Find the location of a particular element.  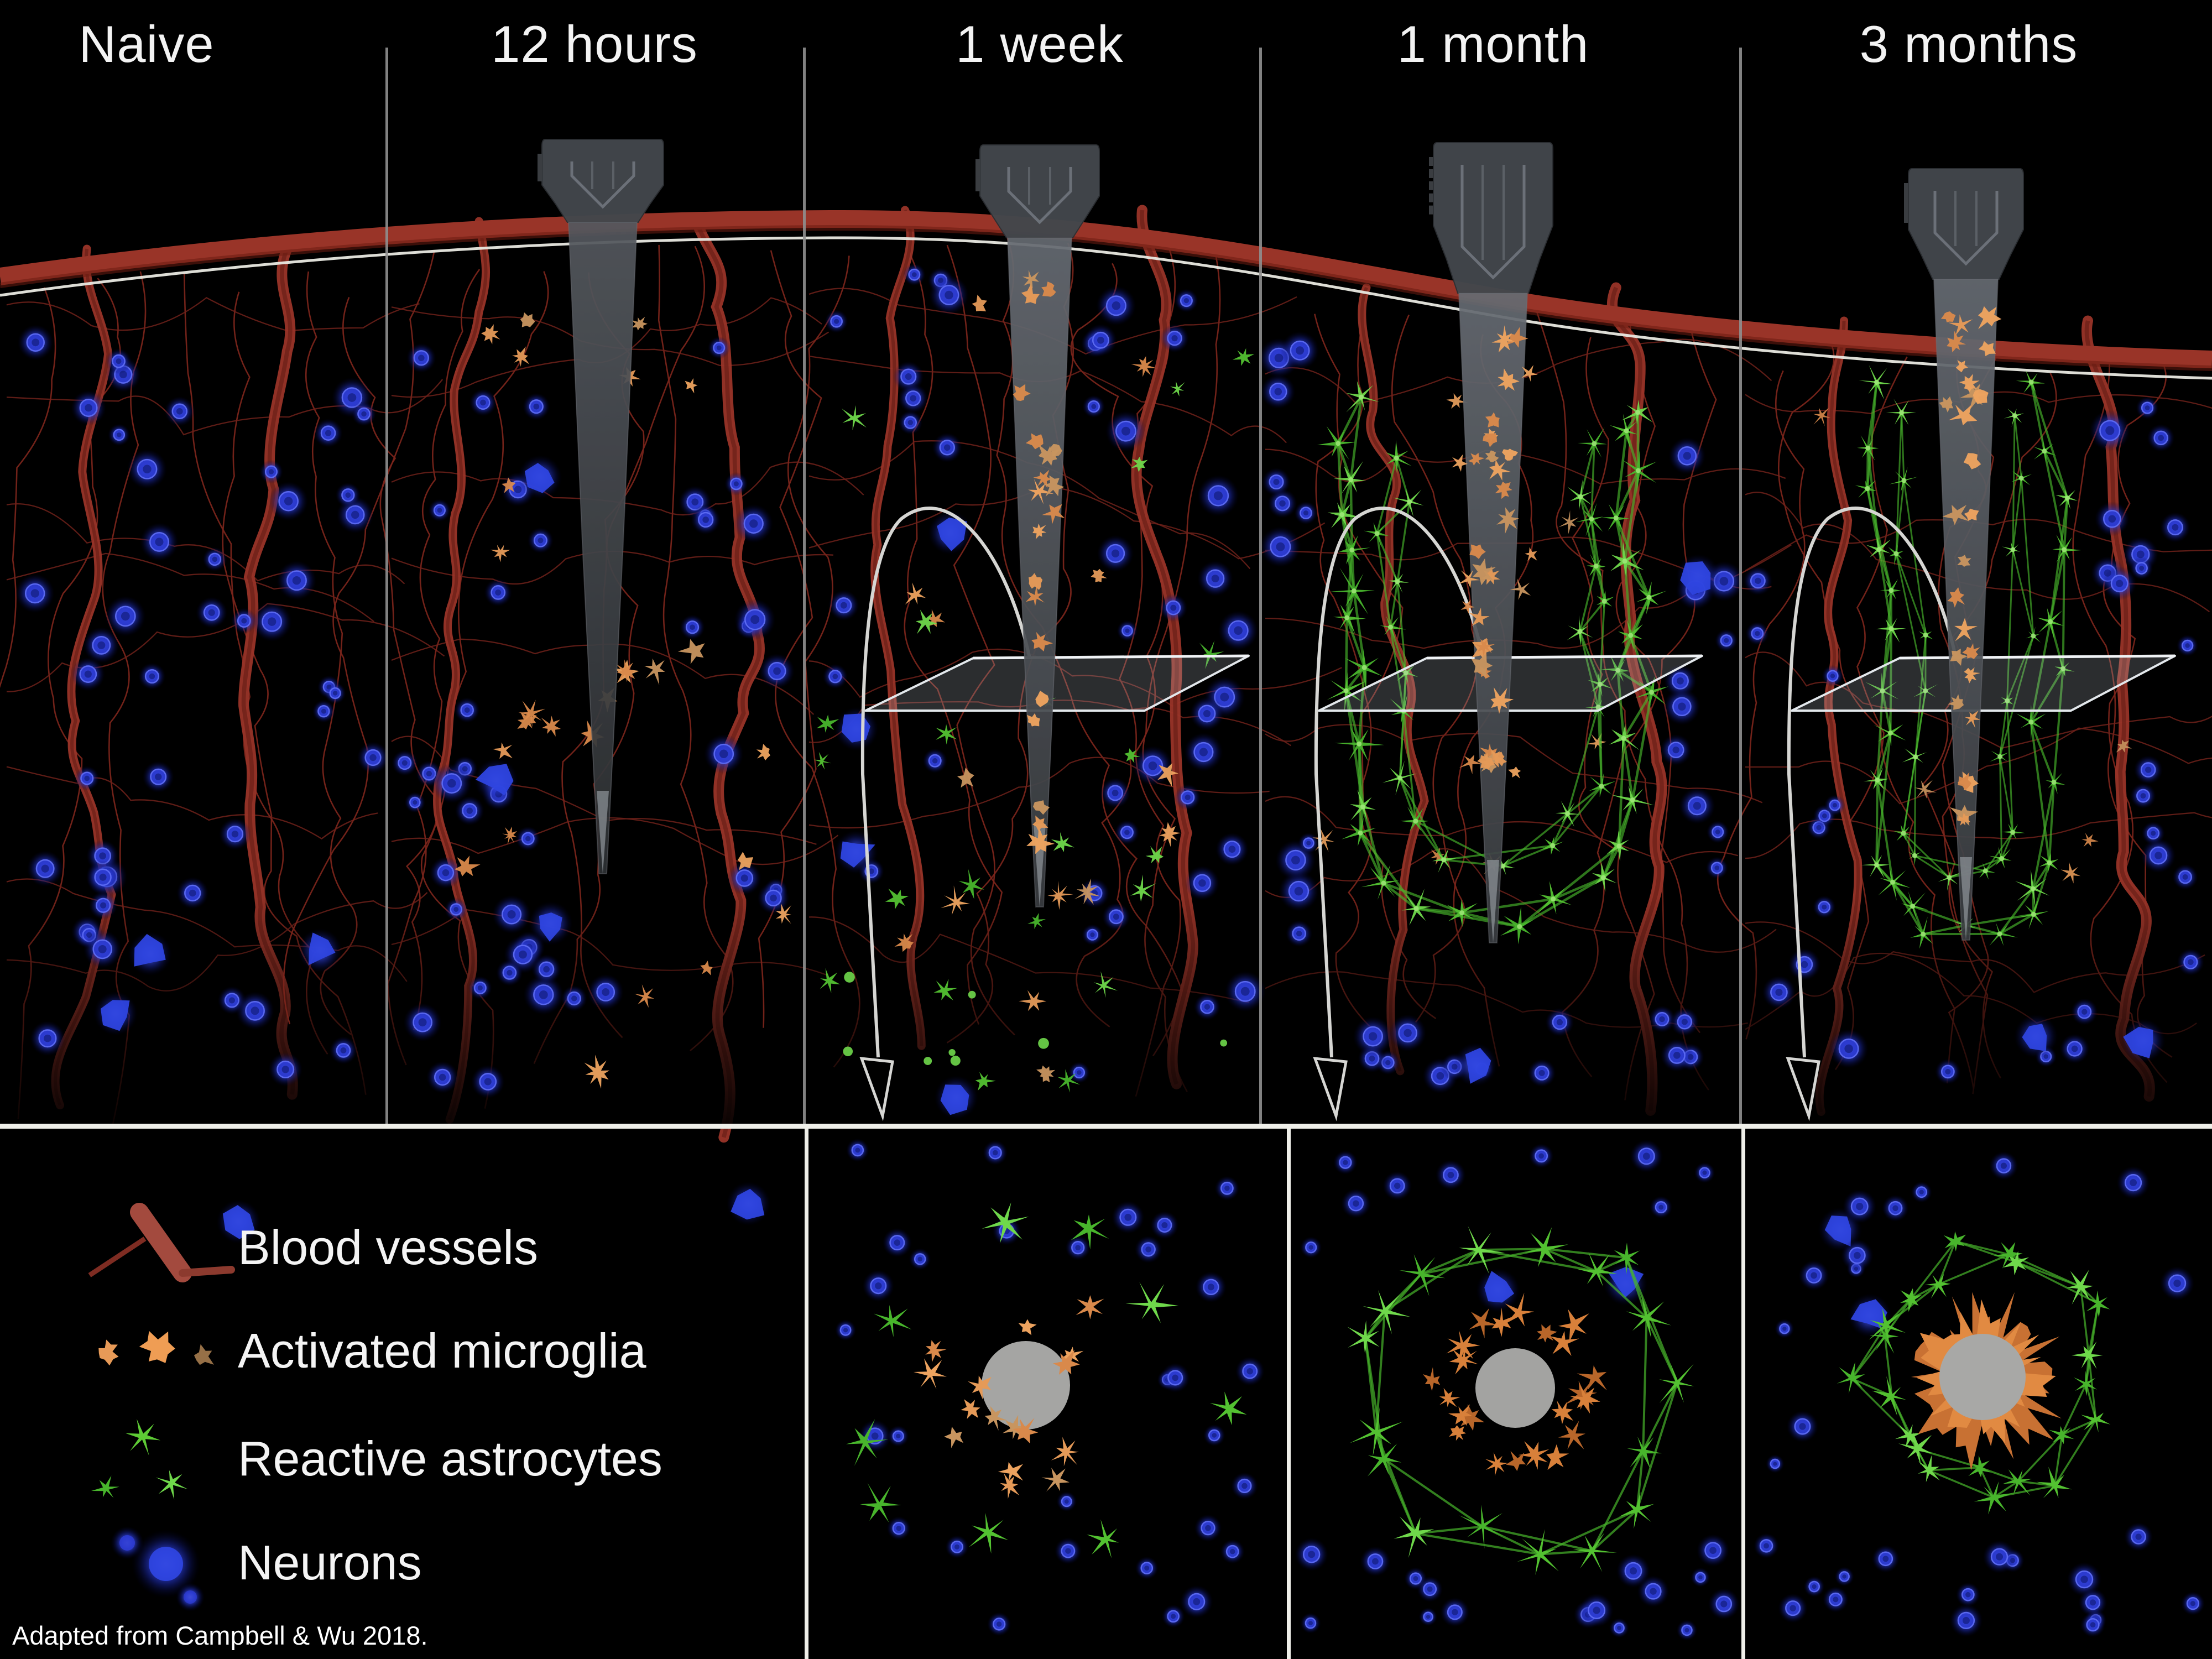

implanted-probe-m1 is located at coordinates (1491, 542).